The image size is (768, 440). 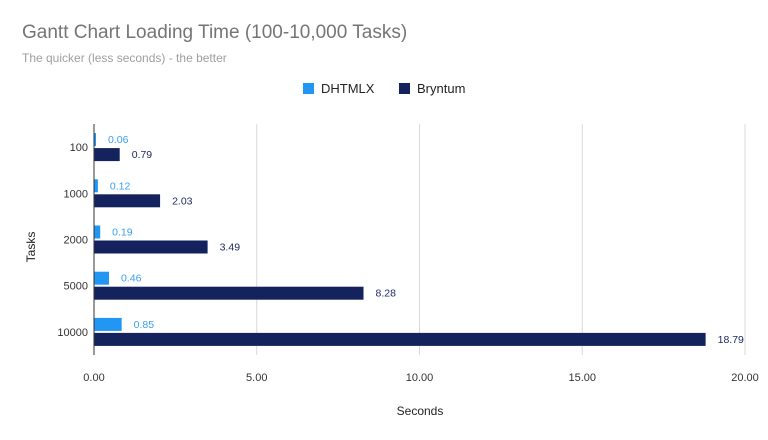 What do you see at coordinates (441, 88) in the screenshot?
I see `legend-label-bryntum: Bryntum` at bounding box center [441, 88].